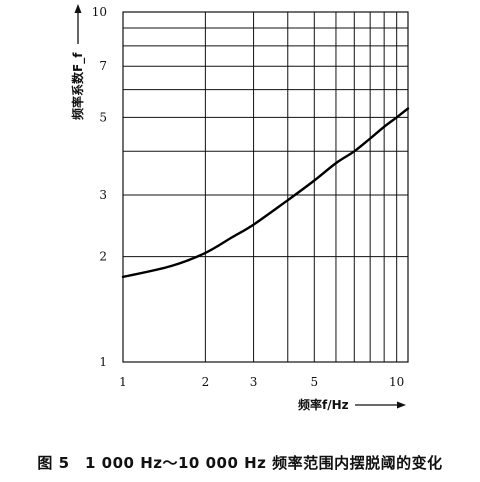 The image size is (480, 482). What do you see at coordinates (78, 8) in the screenshot?
I see `y-axis-arrowhead` at bounding box center [78, 8].